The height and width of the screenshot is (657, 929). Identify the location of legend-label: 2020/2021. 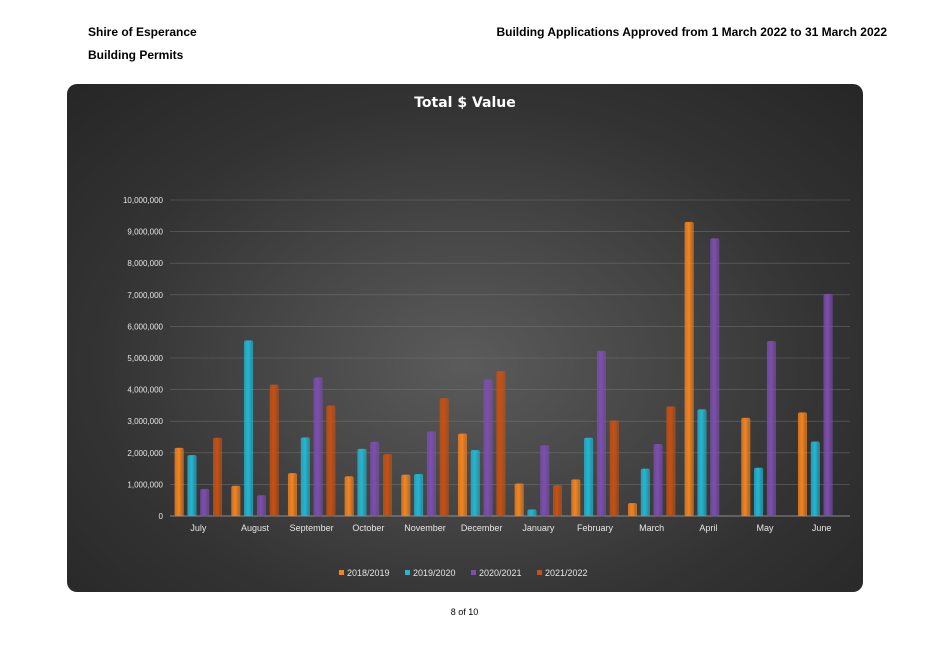
(500, 573).